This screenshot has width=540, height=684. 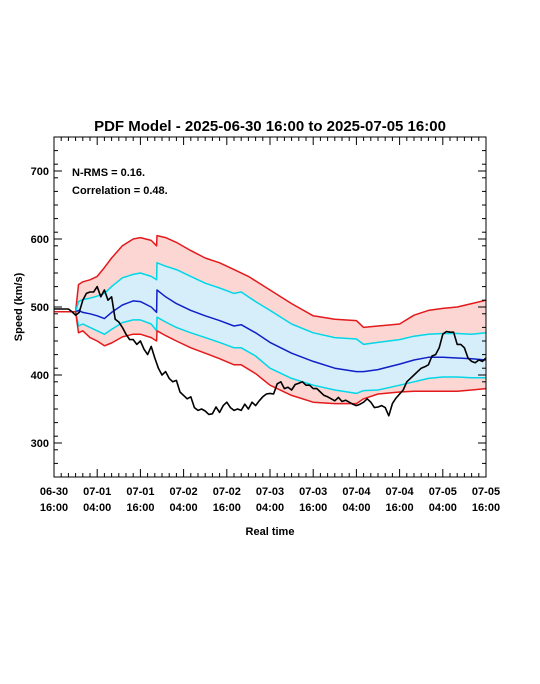 I want to click on nrms-annotation: N-RMS = 0.16., so click(x=108, y=173).